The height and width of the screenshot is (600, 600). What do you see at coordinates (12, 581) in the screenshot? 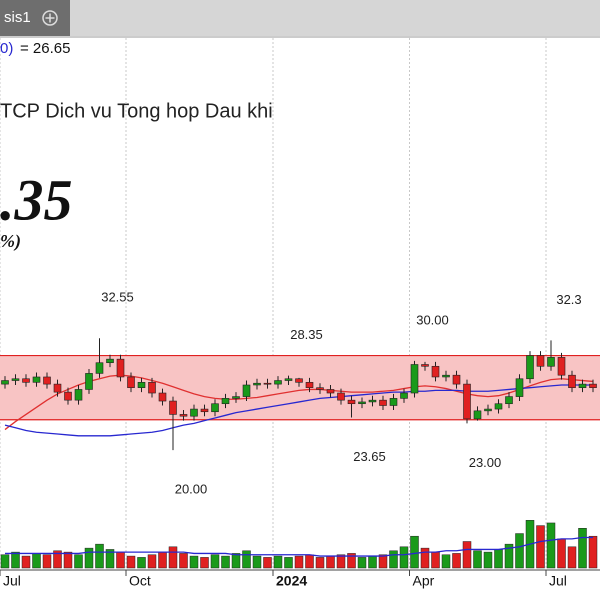
I see `x-tick-label: Jul` at bounding box center [12, 581].